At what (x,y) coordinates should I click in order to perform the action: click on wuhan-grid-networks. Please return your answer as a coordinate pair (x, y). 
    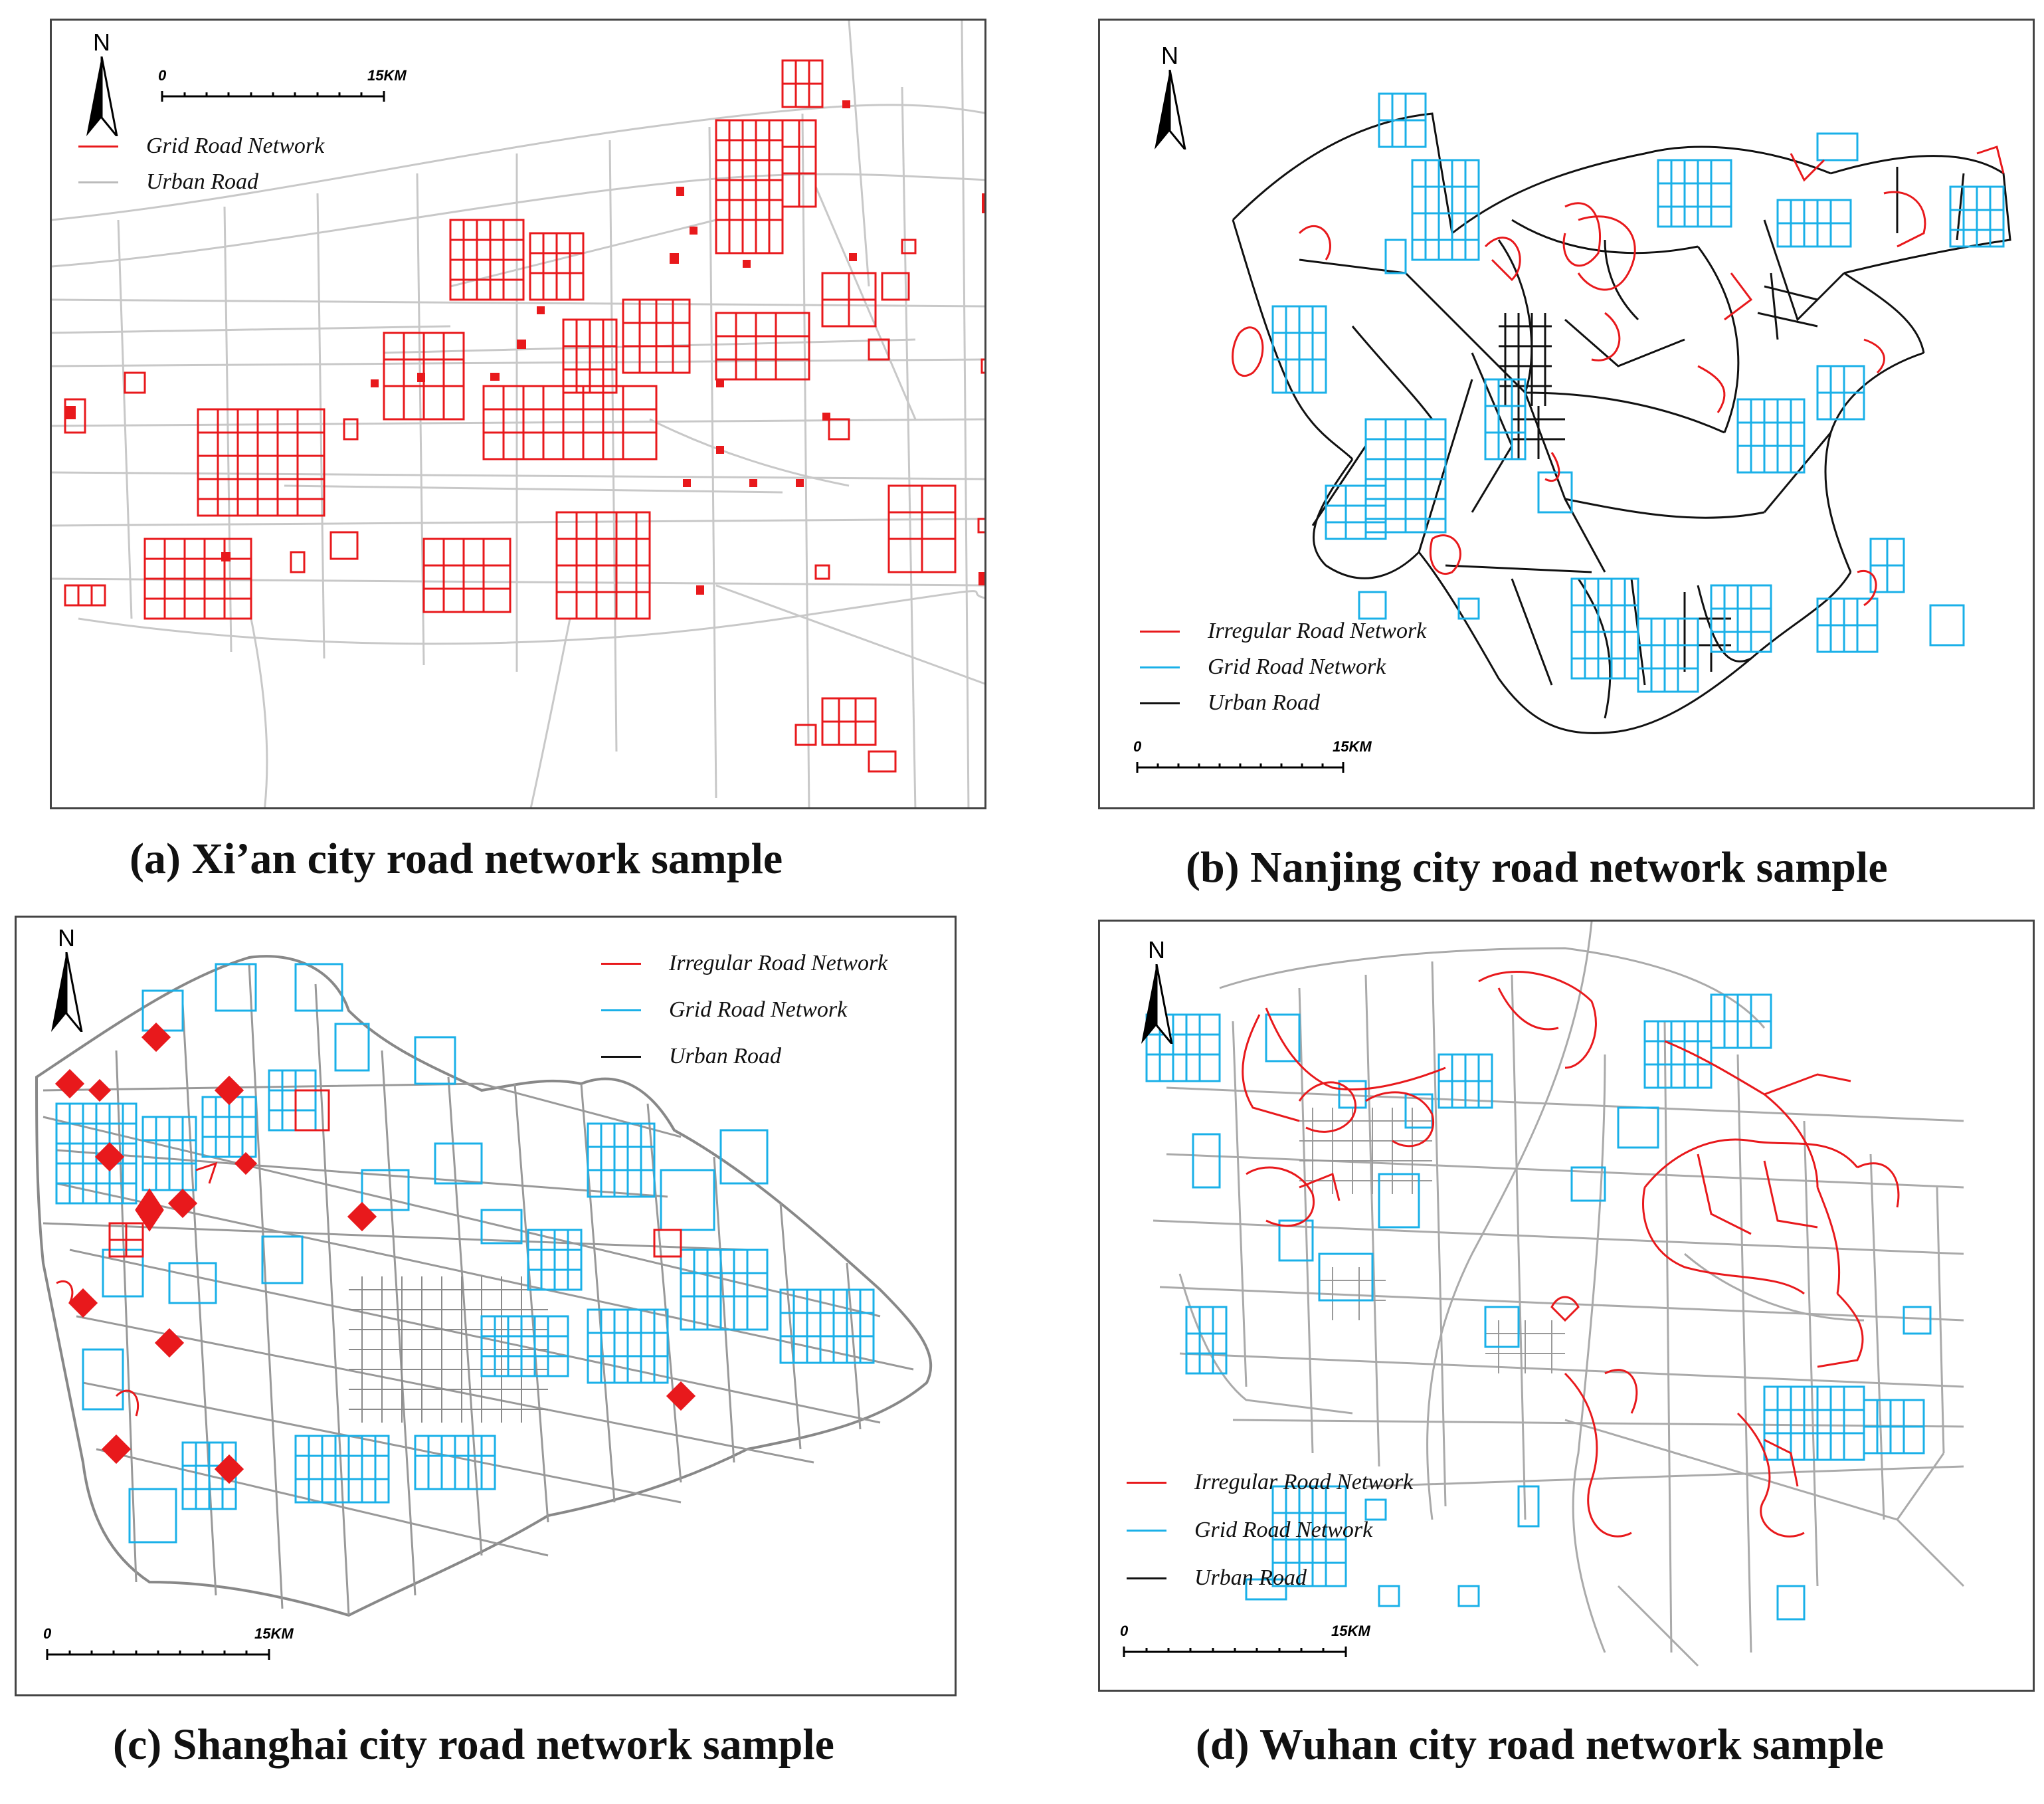
    Looking at the image, I should click on (1538, 1307).